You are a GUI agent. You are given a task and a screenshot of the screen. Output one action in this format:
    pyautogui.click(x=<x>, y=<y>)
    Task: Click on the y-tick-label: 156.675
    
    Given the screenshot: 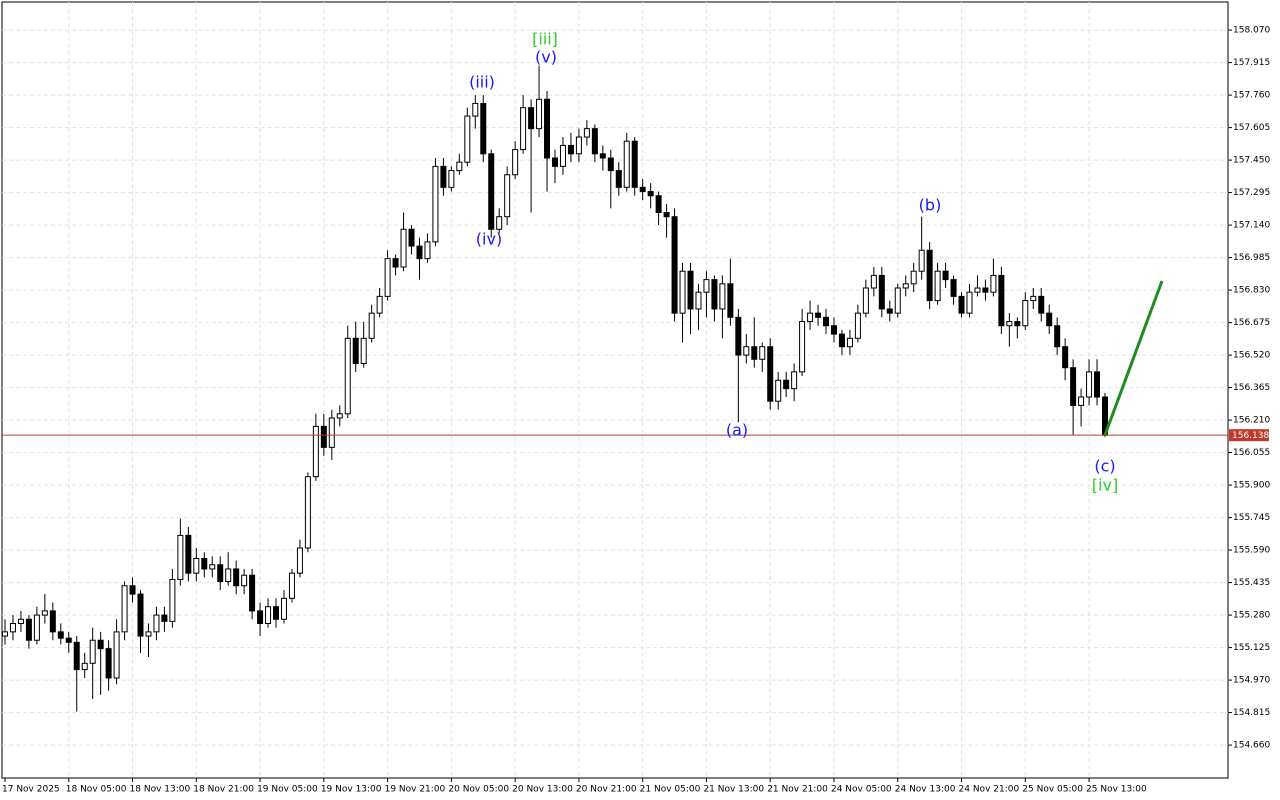 What is the action you would take?
    pyautogui.click(x=1251, y=323)
    